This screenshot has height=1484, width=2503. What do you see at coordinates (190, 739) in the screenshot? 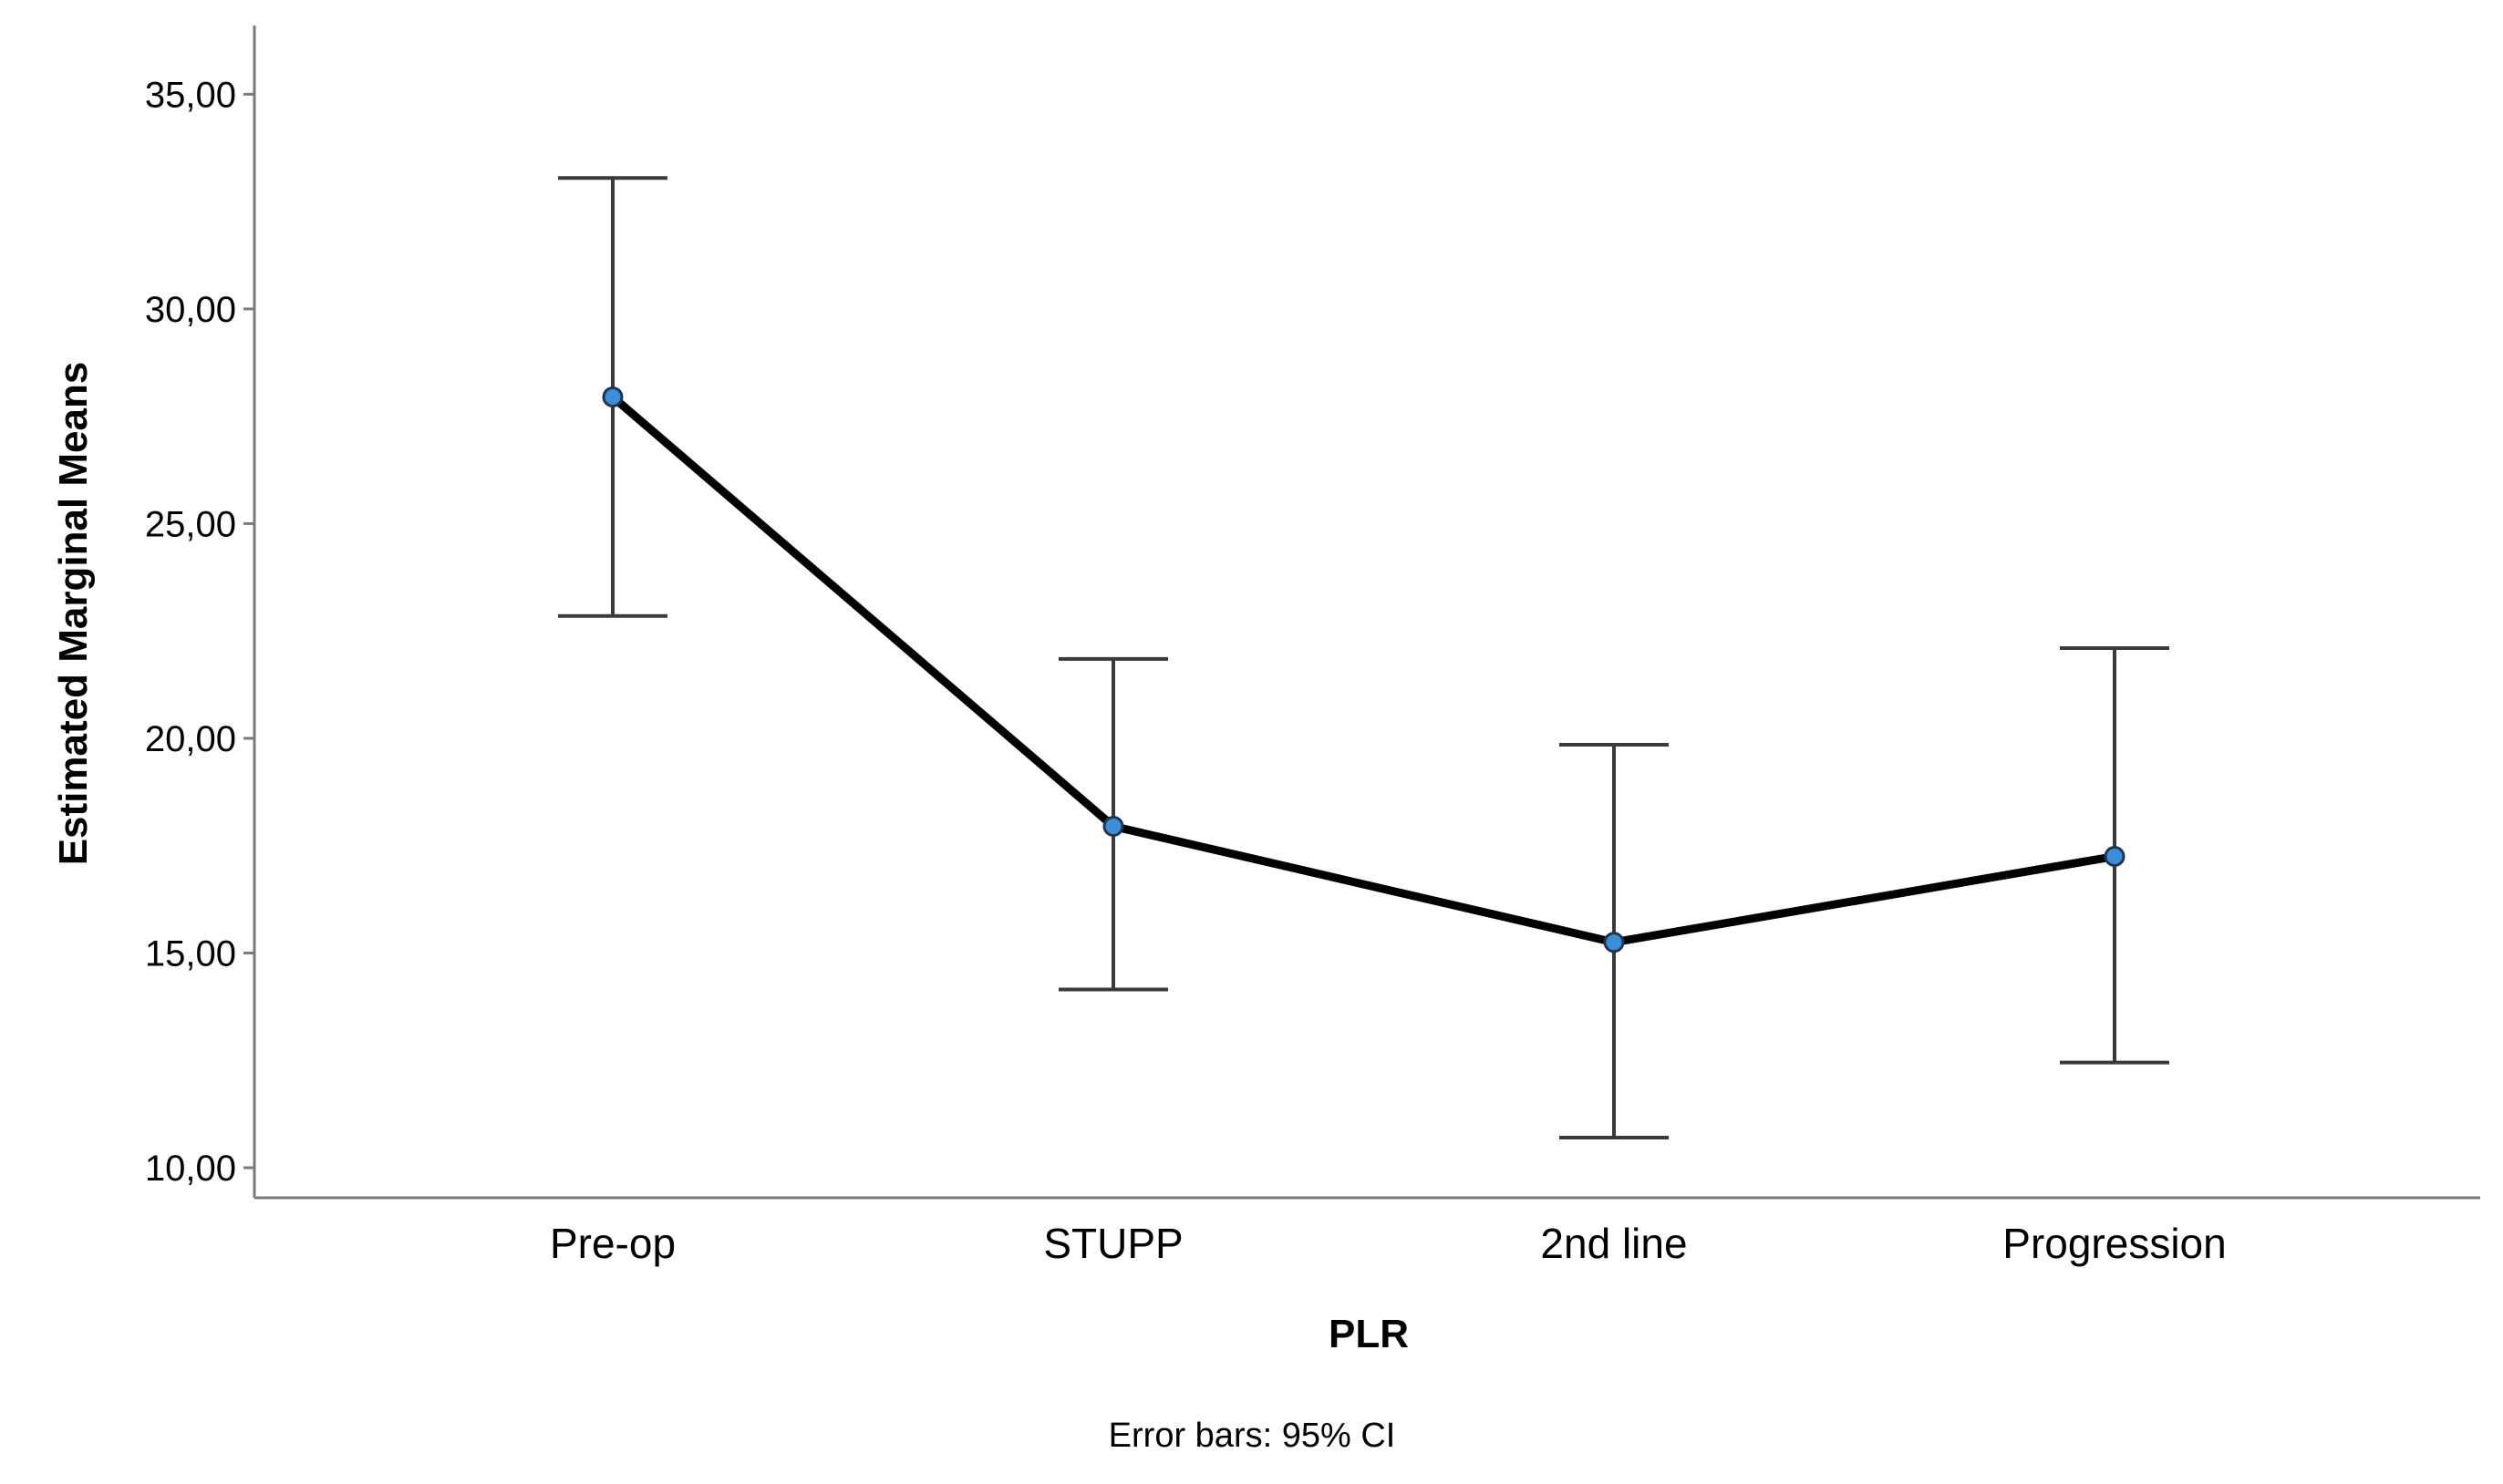
I see `y-tick-label: 20,00` at bounding box center [190, 739].